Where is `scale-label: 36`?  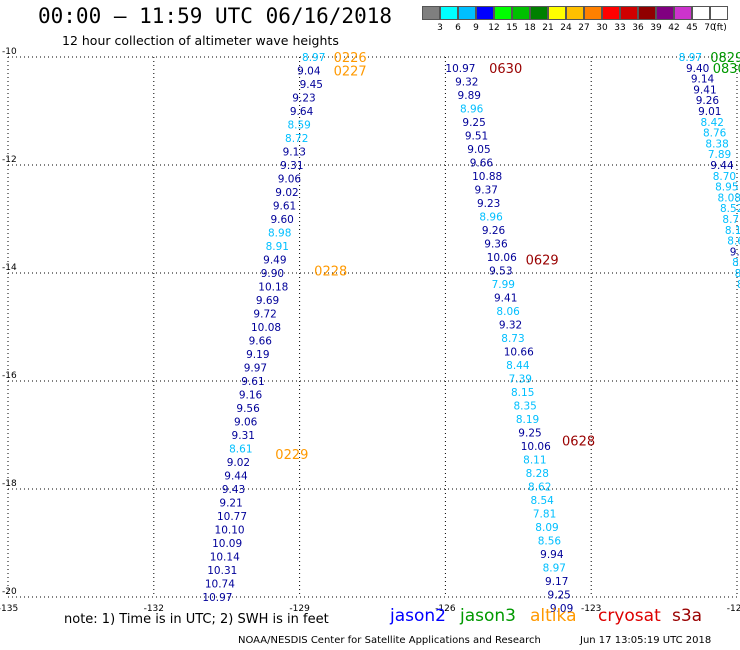 scale-label: 36 is located at coordinates (638, 28).